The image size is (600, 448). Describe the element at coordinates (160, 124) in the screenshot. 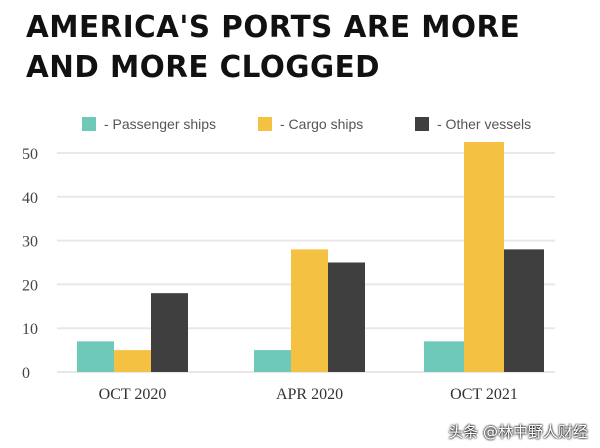

I see `legend-label-passenger: - Passenger ships` at that location.